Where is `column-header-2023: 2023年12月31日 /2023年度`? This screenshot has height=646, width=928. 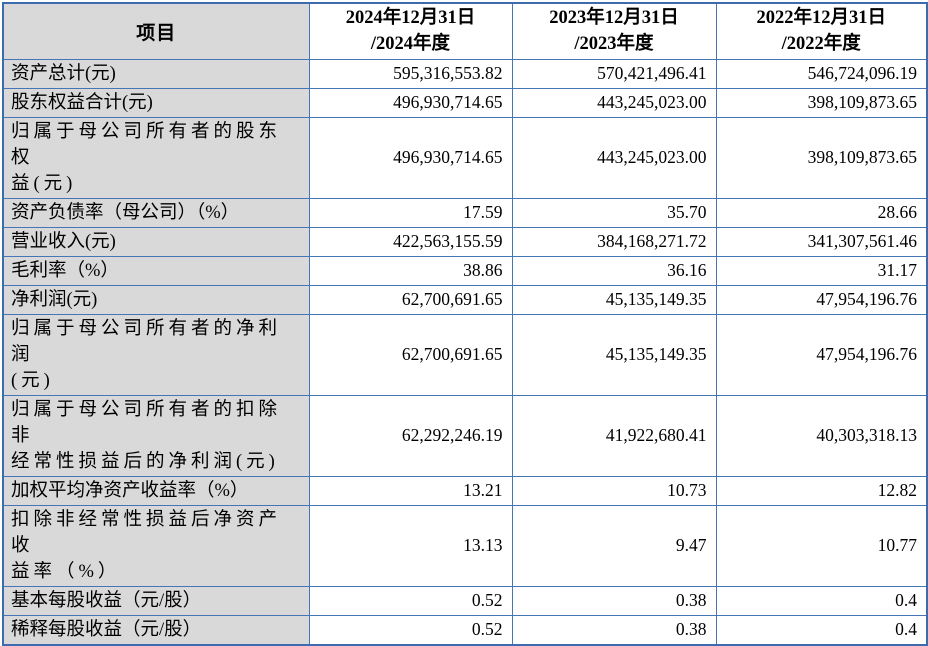
column-header-2023: 2023年12月31日 /2023年度 is located at coordinates (614, 31).